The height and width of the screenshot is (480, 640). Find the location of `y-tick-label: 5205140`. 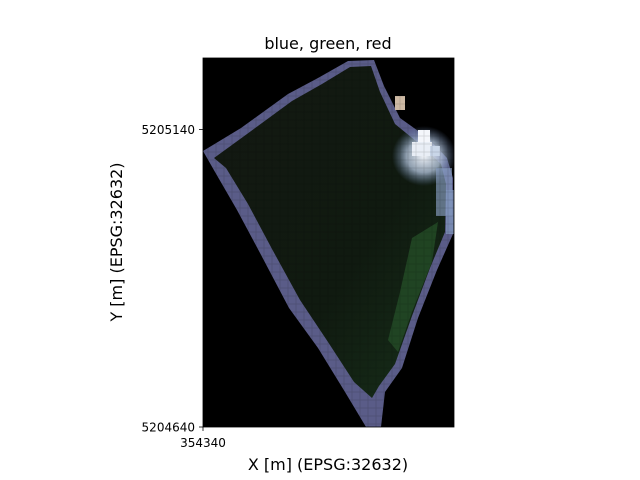

y-tick-label: 5205140 is located at coordinates (168, 130).